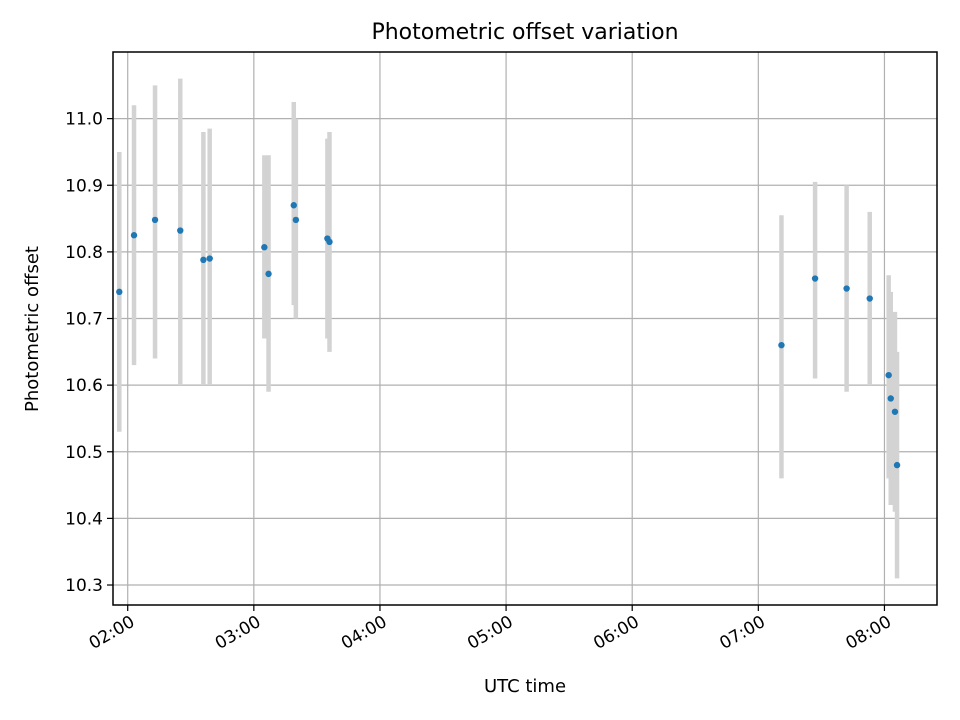 The width and height of the screenshot is (960, 720). Describe the element at coordinates (32, 329) in the screenshot. I see `y-axis-label: Photometric offset` at that location.